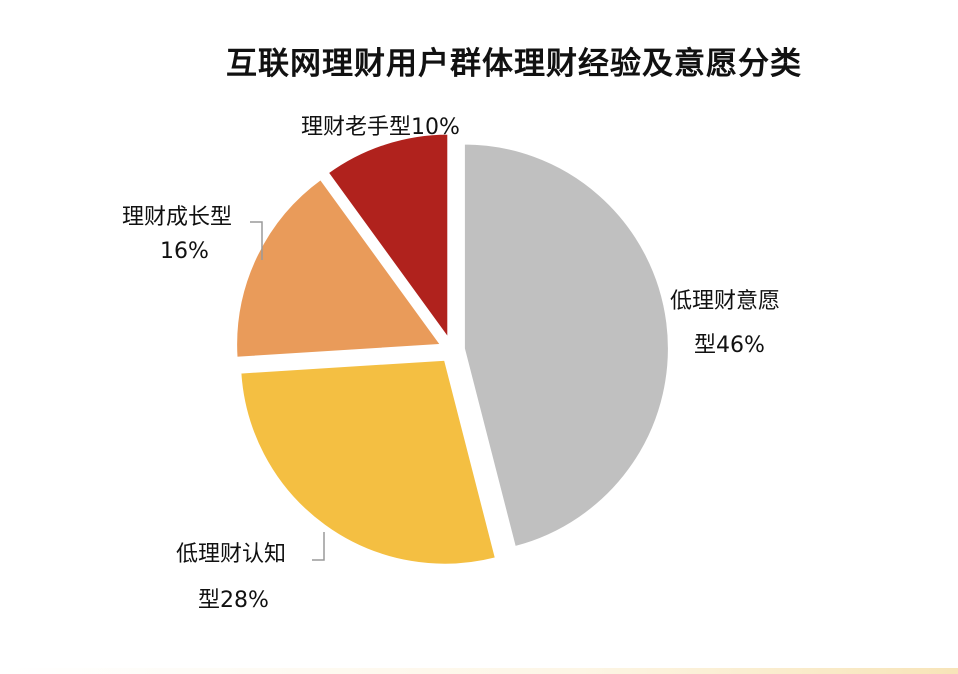 The image size is (958, 674). Describe the element at coordinates (177, 217) in the screenshot. I see `slice-label-line: 理财成长型` at that location.